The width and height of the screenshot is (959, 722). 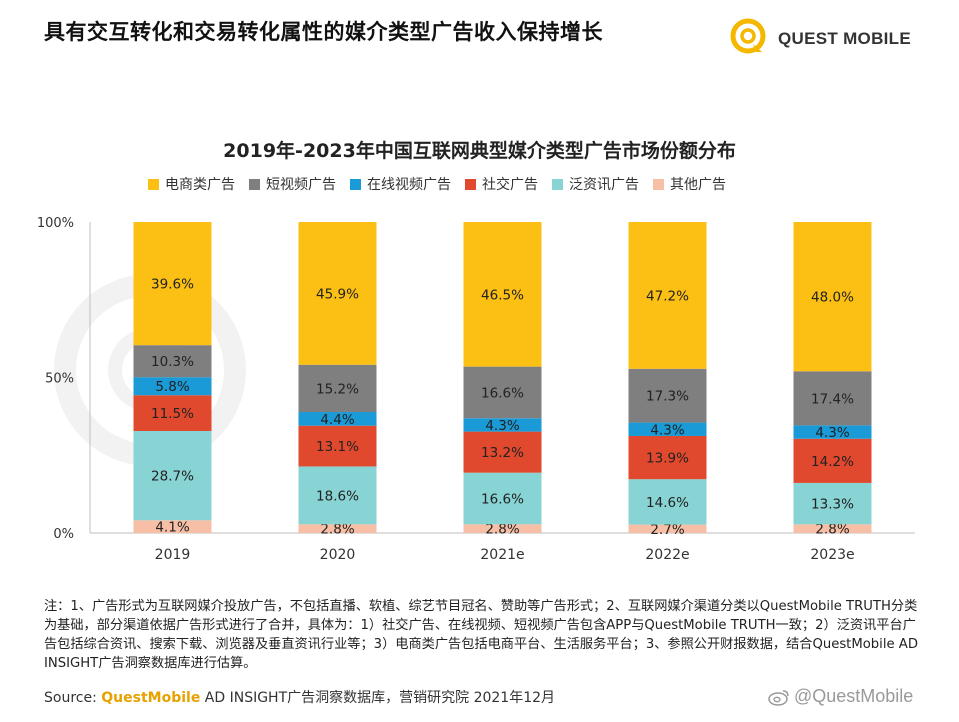 I want to click on legend-item: 社交广告, so click(x=501, y=184).